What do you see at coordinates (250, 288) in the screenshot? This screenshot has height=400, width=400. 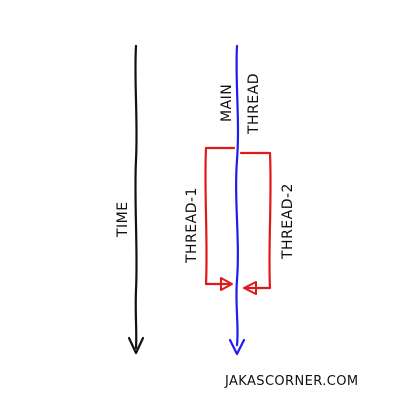 I see `thread-2-arrowhead` at bounding box center [250, 288].